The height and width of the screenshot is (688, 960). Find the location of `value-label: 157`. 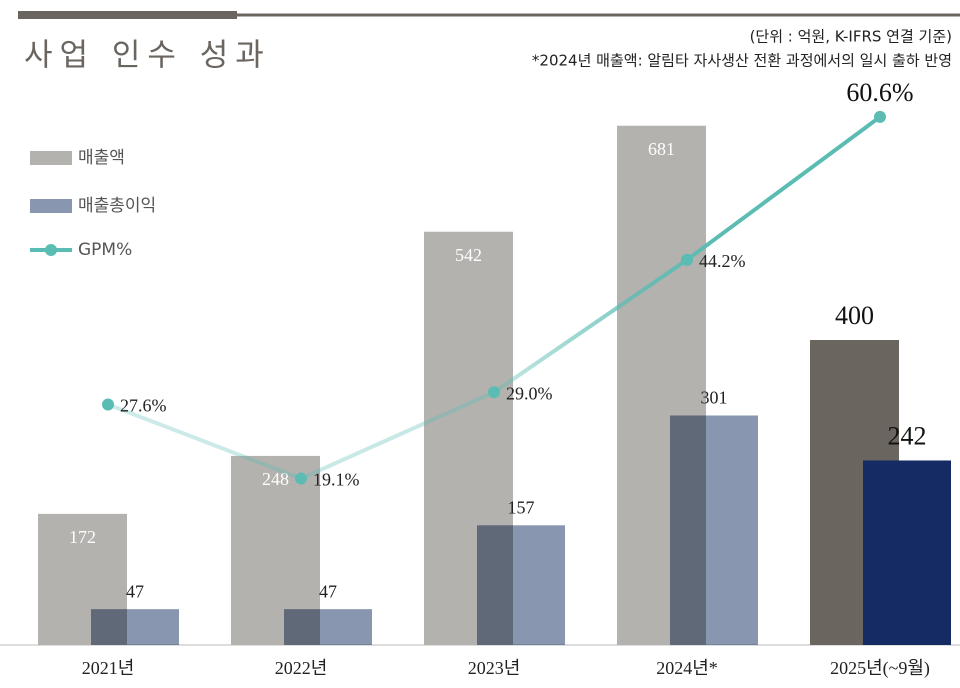

value-label: 157 is located at coordinates (521, 507).